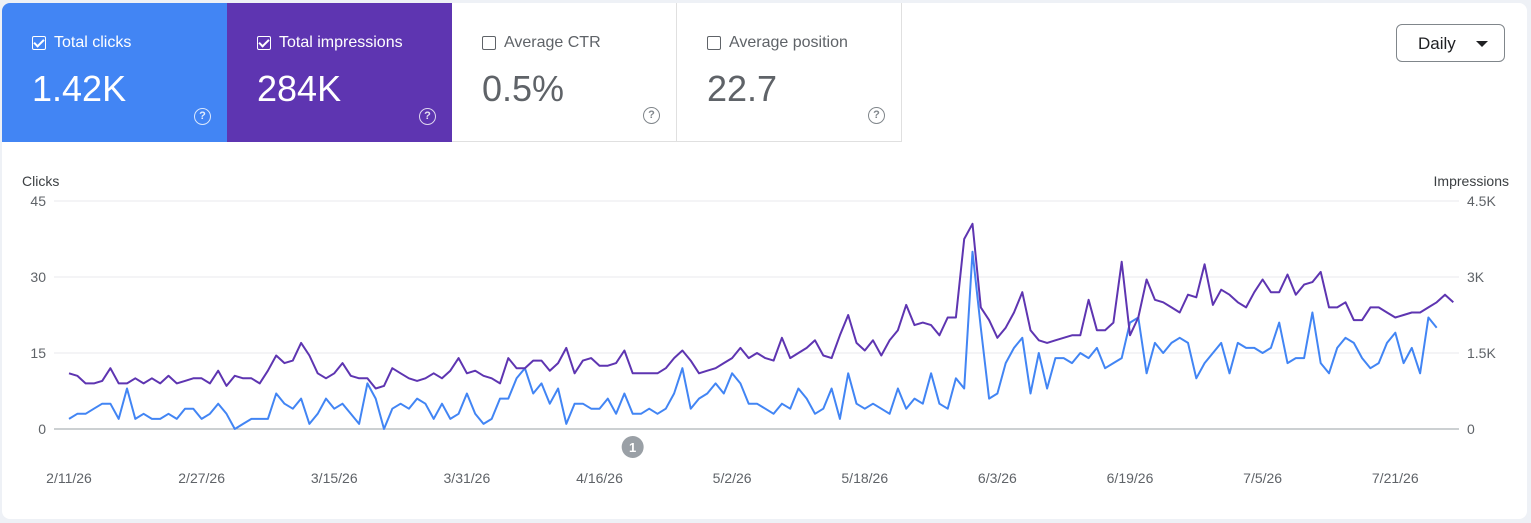  I want to click on metric-tile-total-impressions: Total impressions 284K ?, so click(339, 72).